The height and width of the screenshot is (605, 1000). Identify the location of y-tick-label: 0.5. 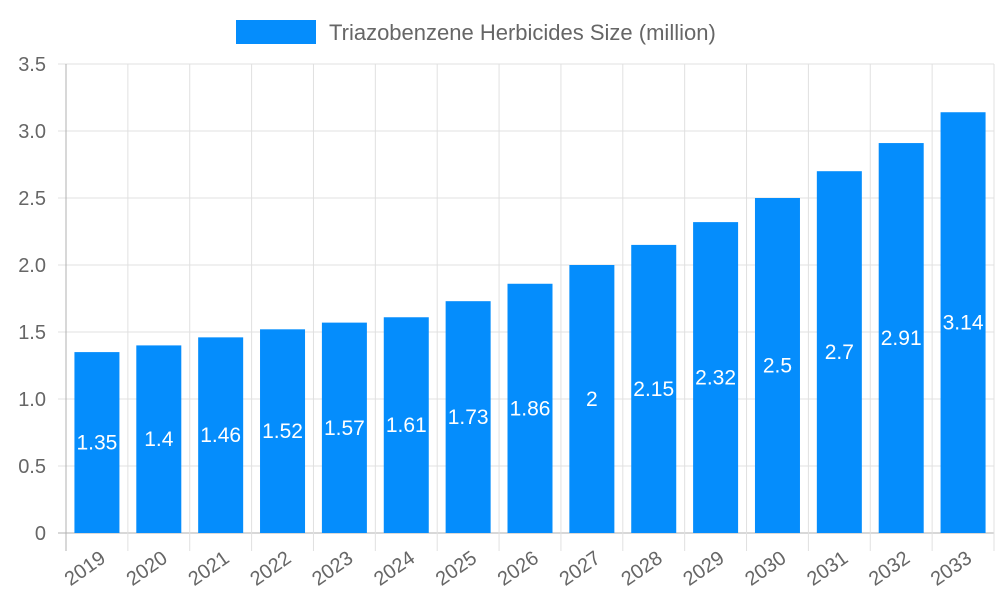
(32, 467).